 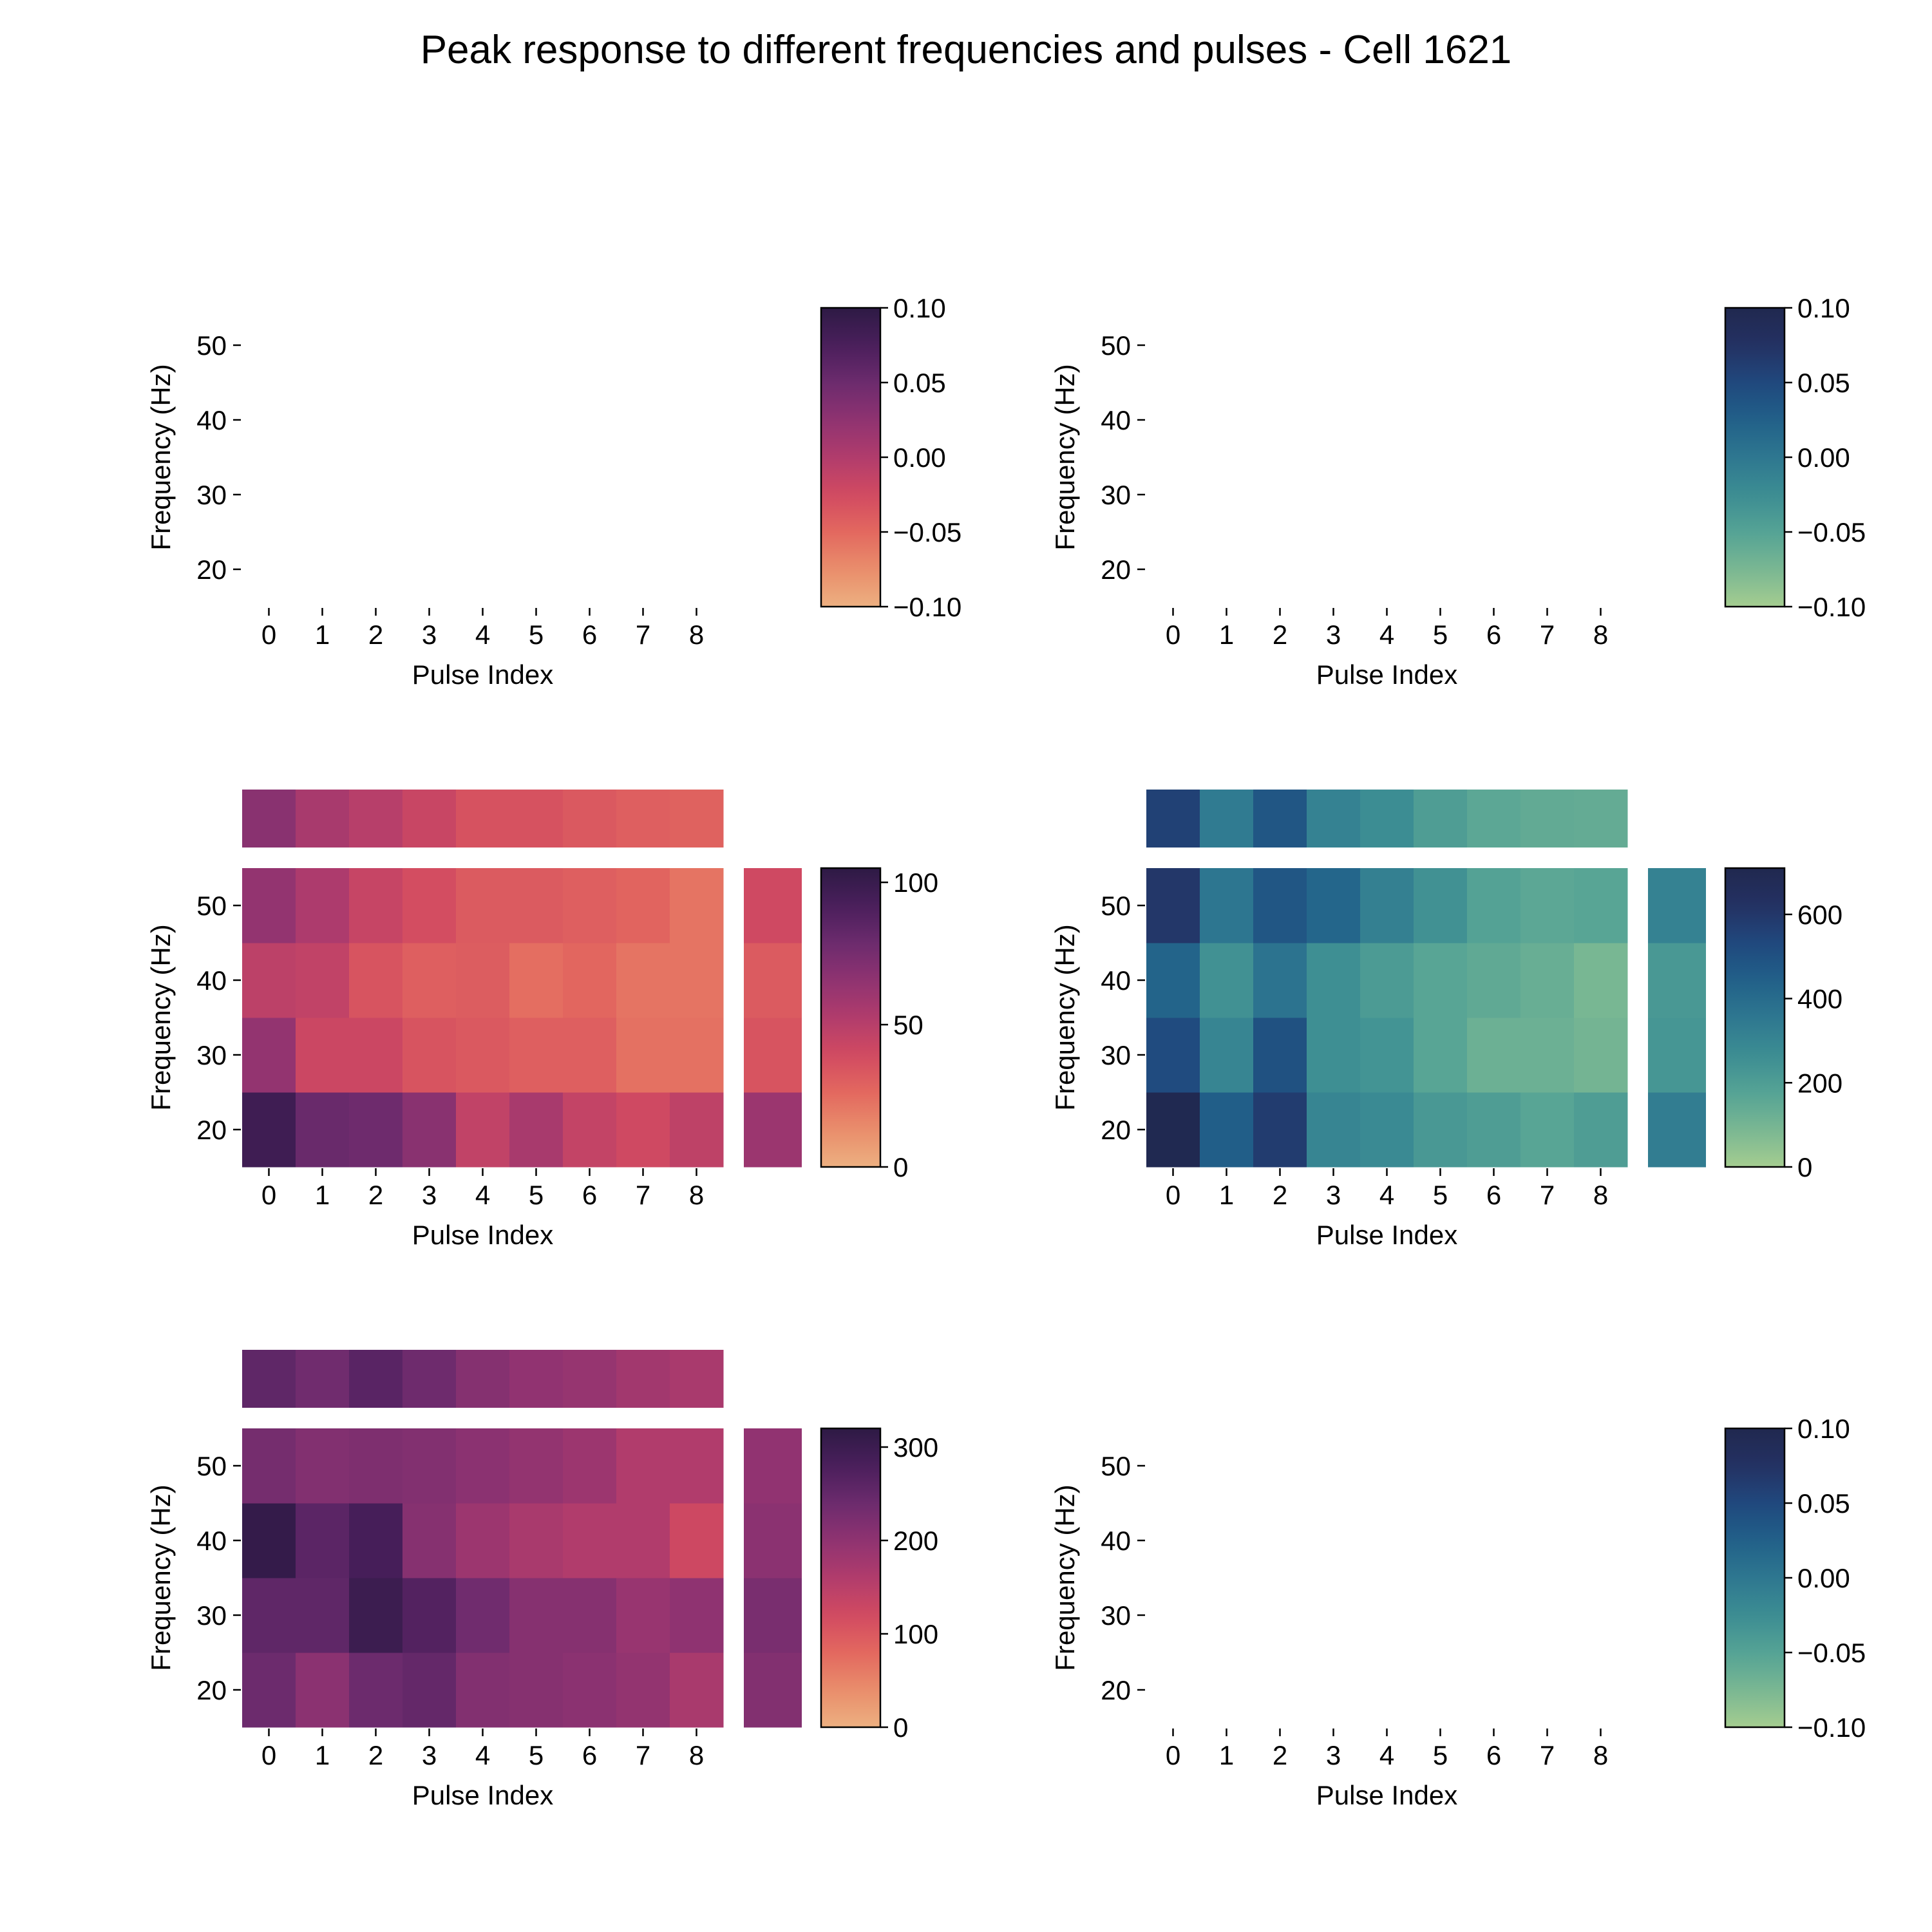 I want to click on colorbar-tick-label: 0, so click(x=901, y=1727).